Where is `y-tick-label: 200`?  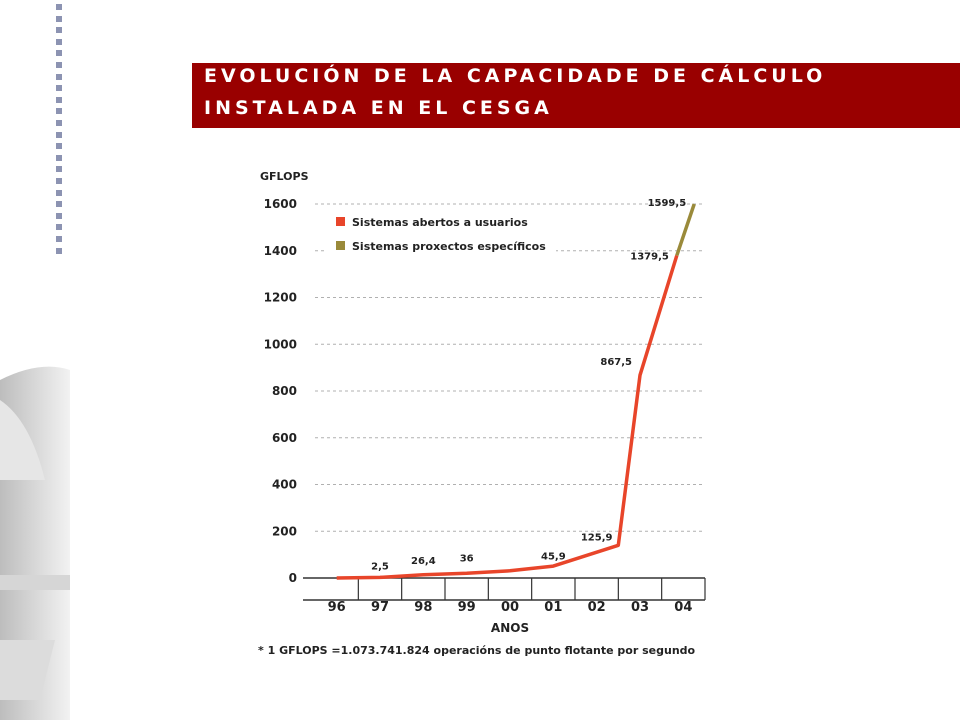
y-tick-label: 200 is located at coordinates (284, 531).